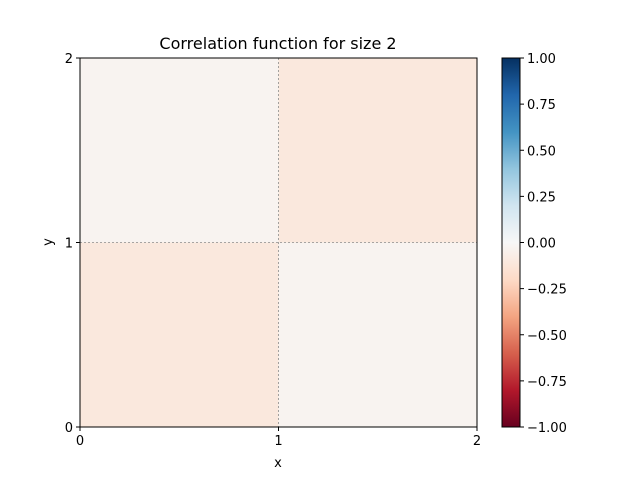 The width and height of the screenshot is (640, 480). What do you see at coordinates (547, 290) in the screenshot?
I see `colorbar-tick-label: −0.25` at bounding box center [547, 290].